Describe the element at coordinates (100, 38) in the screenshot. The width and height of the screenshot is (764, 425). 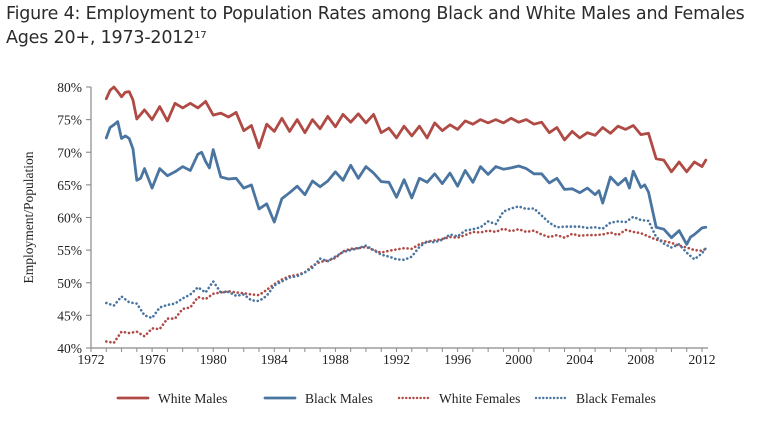
I see `chart-title-line-2-text: Ages 20+, 1973-2012` at that location.